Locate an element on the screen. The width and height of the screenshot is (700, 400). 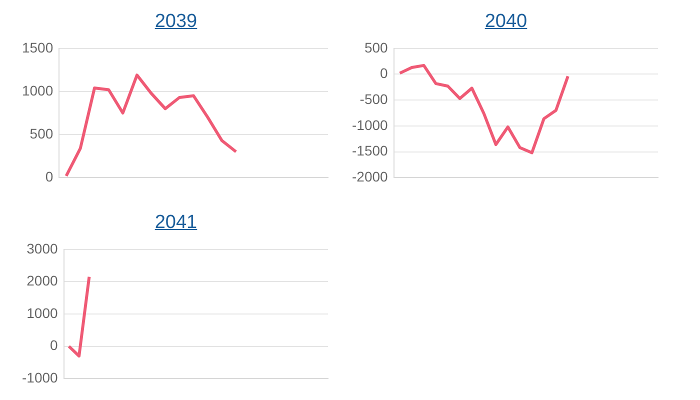
chart-title: 2039 is located at coordinates (176, 22).